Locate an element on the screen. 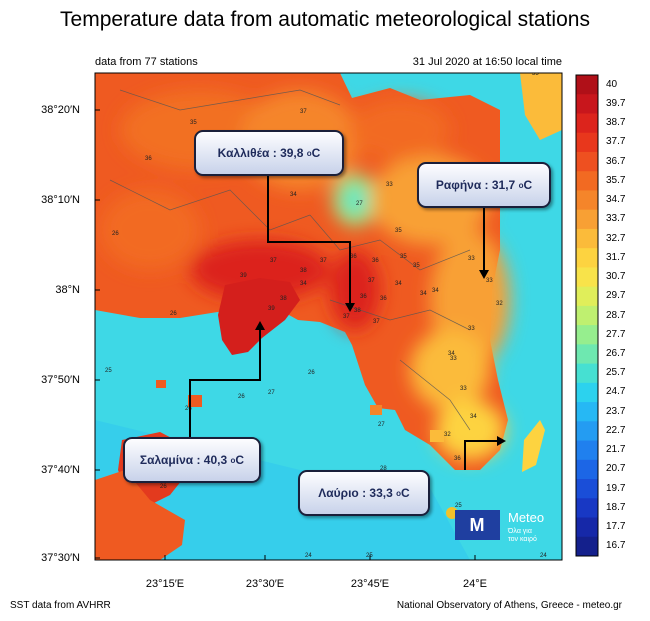  colorbar-label: 17.7 is located at coordinates (616, 527).